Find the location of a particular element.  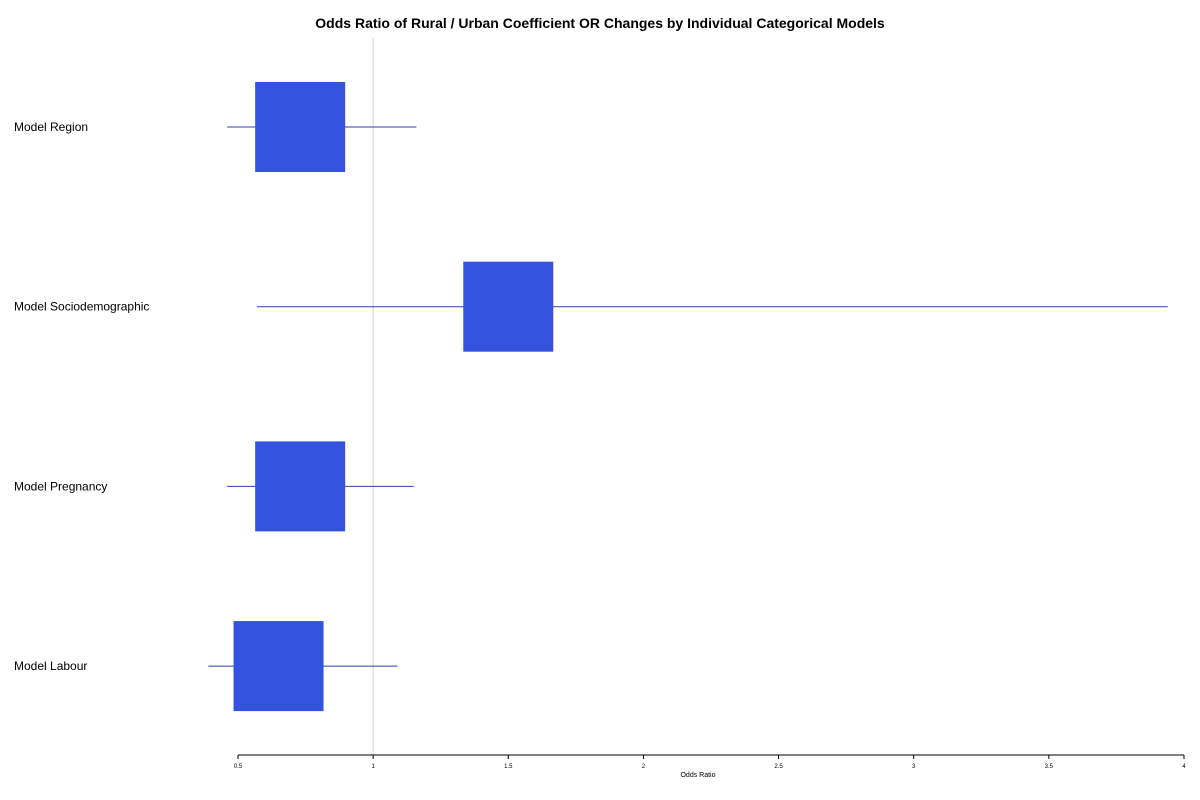

x-tick-label: 2.5 is located at coordinates (778, 767).